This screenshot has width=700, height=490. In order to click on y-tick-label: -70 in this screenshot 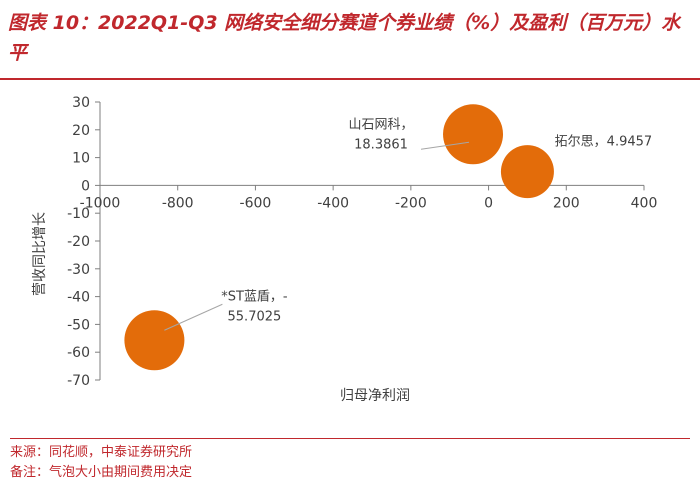, I will do `click(78, 381)`.